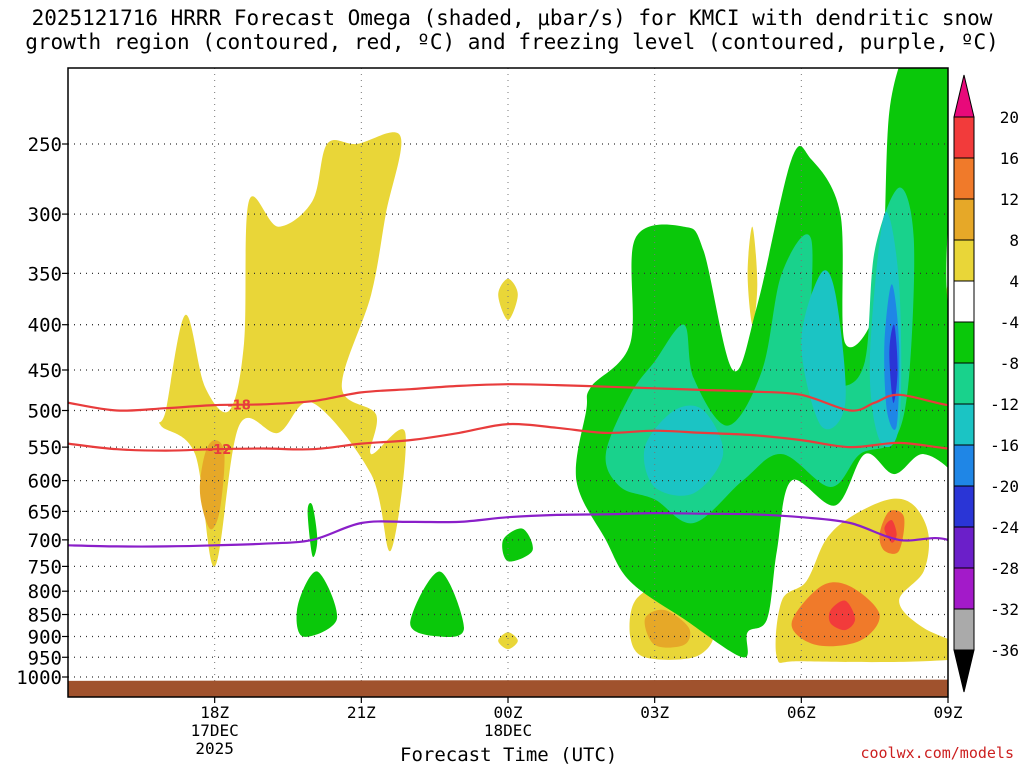 Image resolution: width=1024 pixels, height=768 pixels. I want to click on y-tick-label: 350, so click(45, 274).